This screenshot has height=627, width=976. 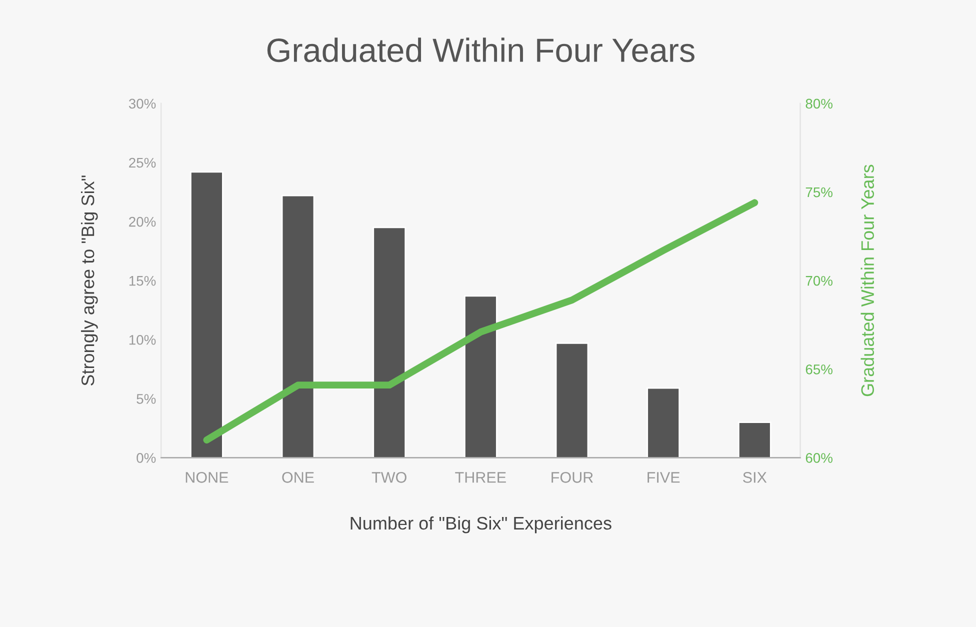 I want to click on y-axis-title: Strongly agree to "Big Six", so click(x=89, y=281).